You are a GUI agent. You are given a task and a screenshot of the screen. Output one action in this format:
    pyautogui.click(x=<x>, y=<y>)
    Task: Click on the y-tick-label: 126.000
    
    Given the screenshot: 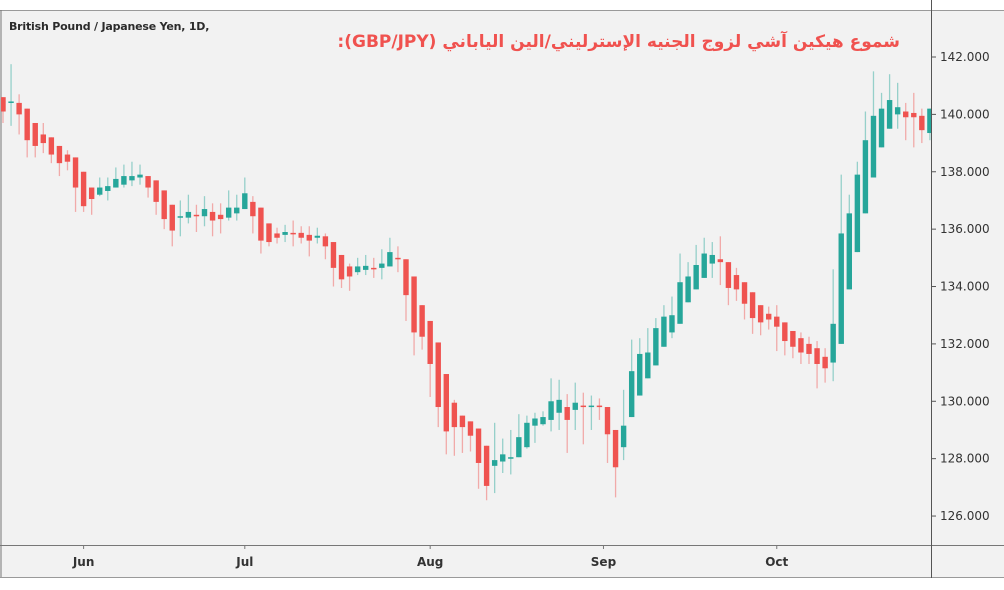 What is the action you would take?
    pyautogui.click(x=965, y=516)
    